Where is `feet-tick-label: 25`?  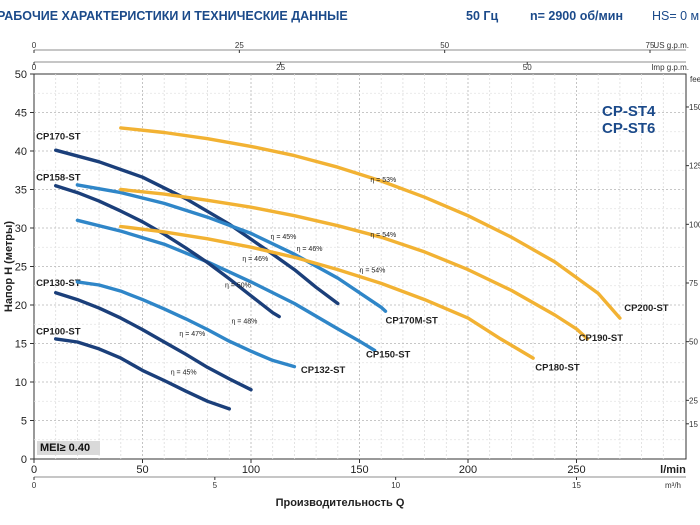 feet-tick-label: 25 is located at coordinates (693, 400).